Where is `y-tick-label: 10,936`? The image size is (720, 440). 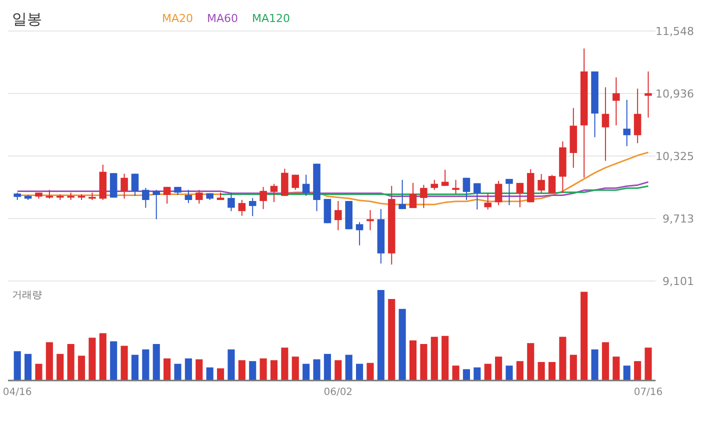
y-tick-label: 10,936 is located at coordinates (675, 94).